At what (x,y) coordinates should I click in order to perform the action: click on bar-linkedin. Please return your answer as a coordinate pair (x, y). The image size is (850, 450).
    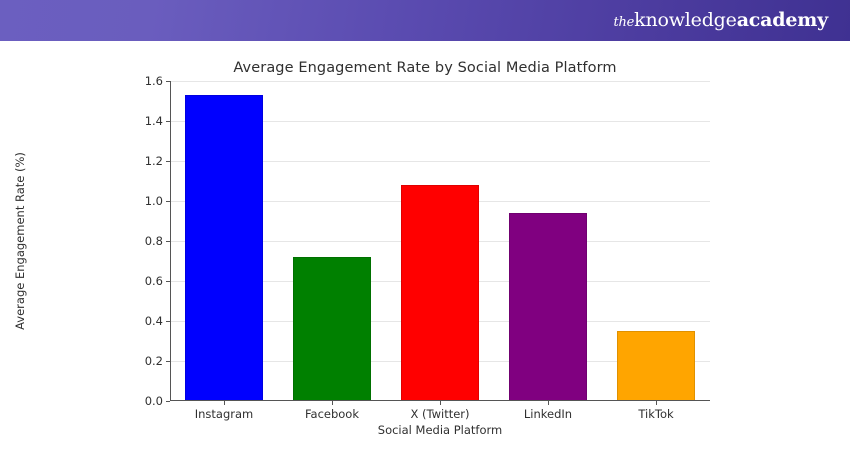
    Looking at the image, I should click on (548, 307).